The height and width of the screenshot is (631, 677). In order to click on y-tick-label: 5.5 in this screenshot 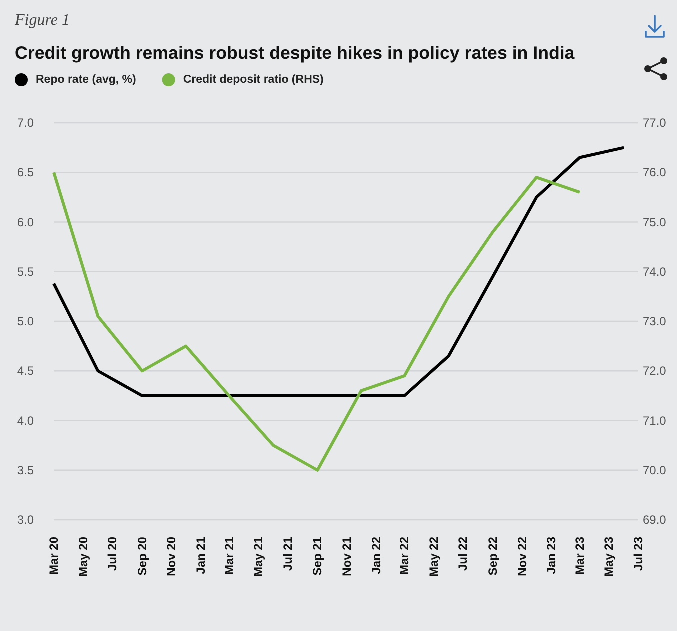, I will do `click(25, 271)`.